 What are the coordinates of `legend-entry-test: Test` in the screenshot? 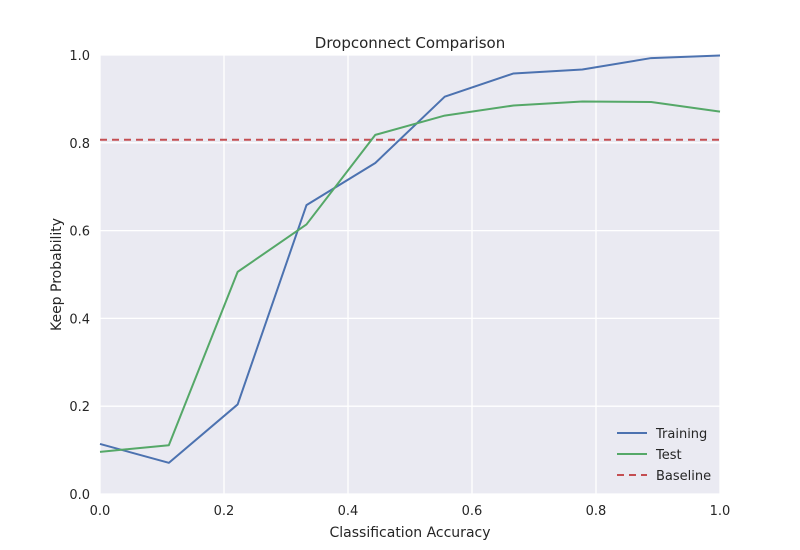 It's located at (649, 455).